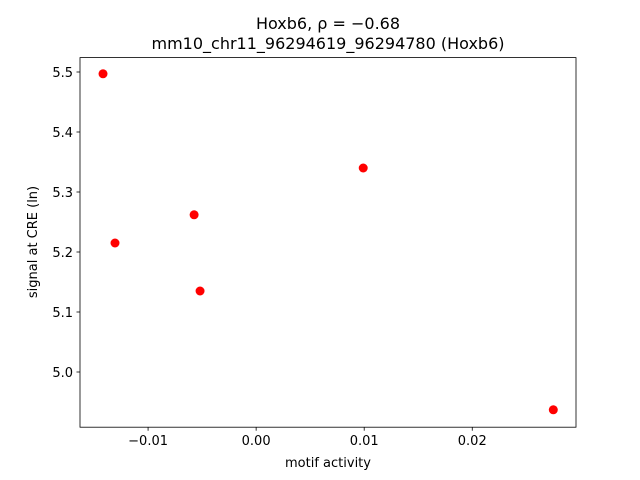  I want to click on x-tick-label: 0.00, so click(256, 441).